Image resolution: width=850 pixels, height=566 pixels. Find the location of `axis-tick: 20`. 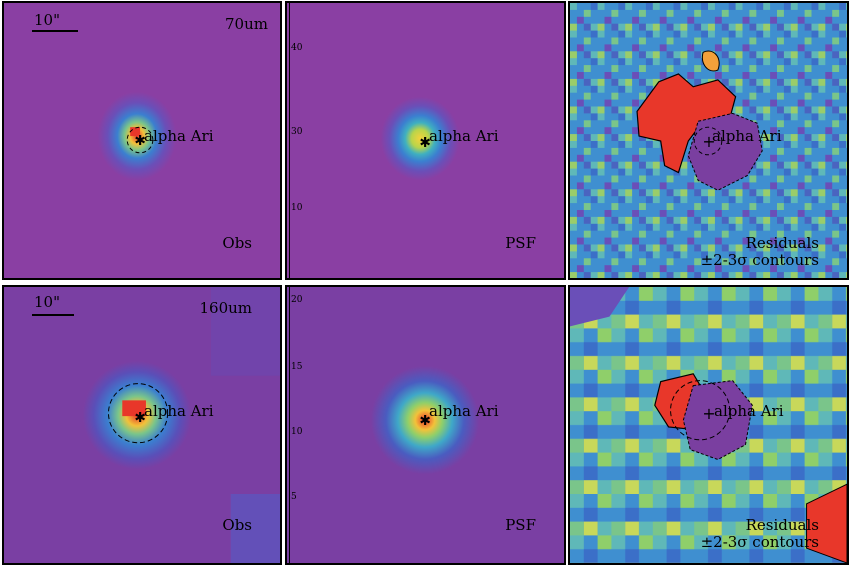

axis-tick: 20 is located at coordinates (297, 300).